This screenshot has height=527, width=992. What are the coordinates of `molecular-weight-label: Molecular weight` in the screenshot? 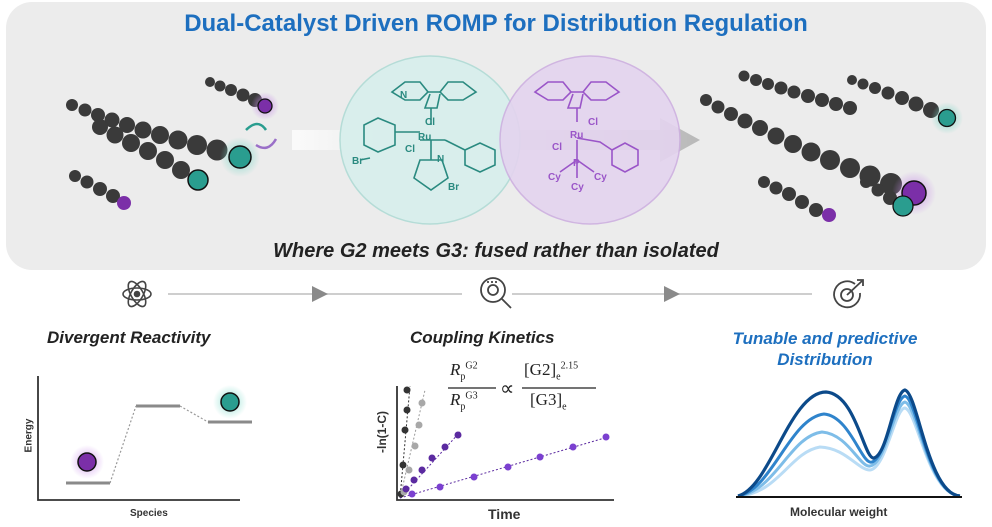 It's located at (839, 512).